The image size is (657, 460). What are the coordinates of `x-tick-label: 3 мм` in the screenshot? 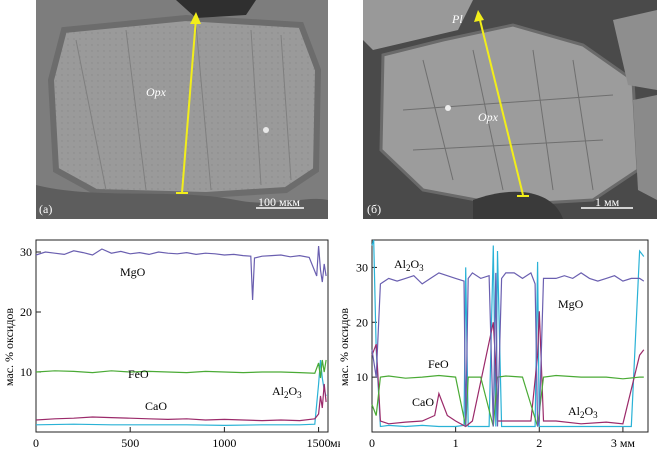 It's located at (623, 443).